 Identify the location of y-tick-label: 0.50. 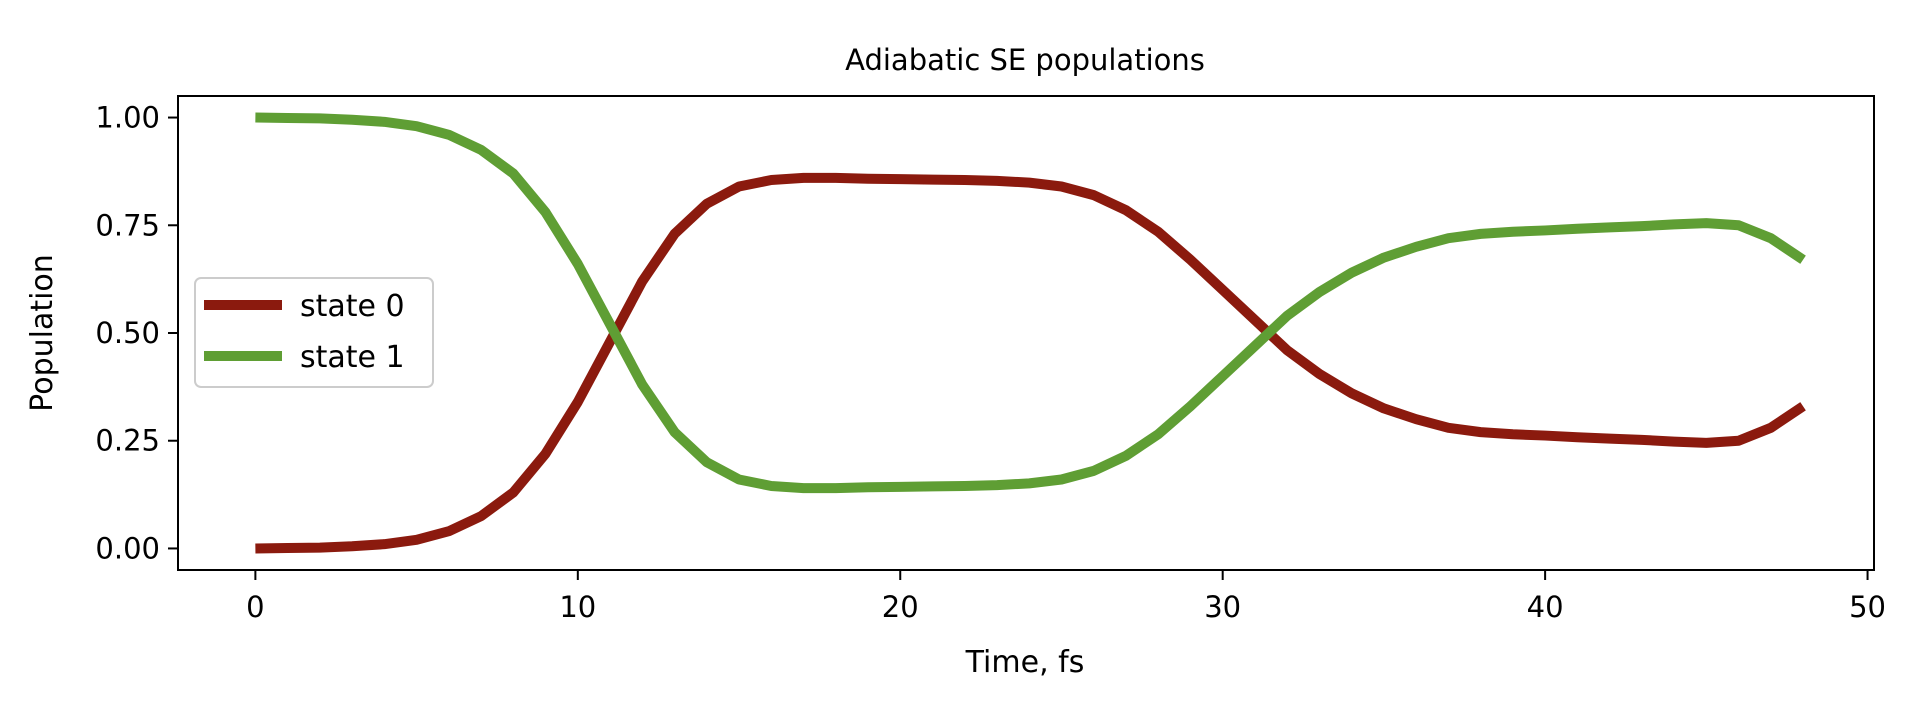
(127, 333).